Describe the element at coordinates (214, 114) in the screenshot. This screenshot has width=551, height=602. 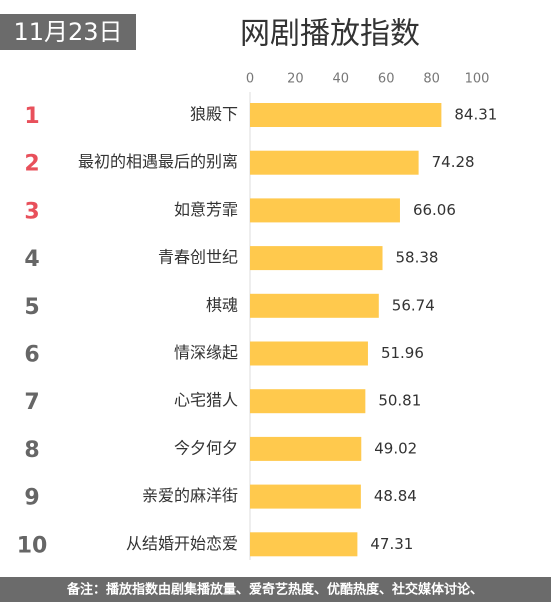
I see `category-label: 狼殿下` at that location.